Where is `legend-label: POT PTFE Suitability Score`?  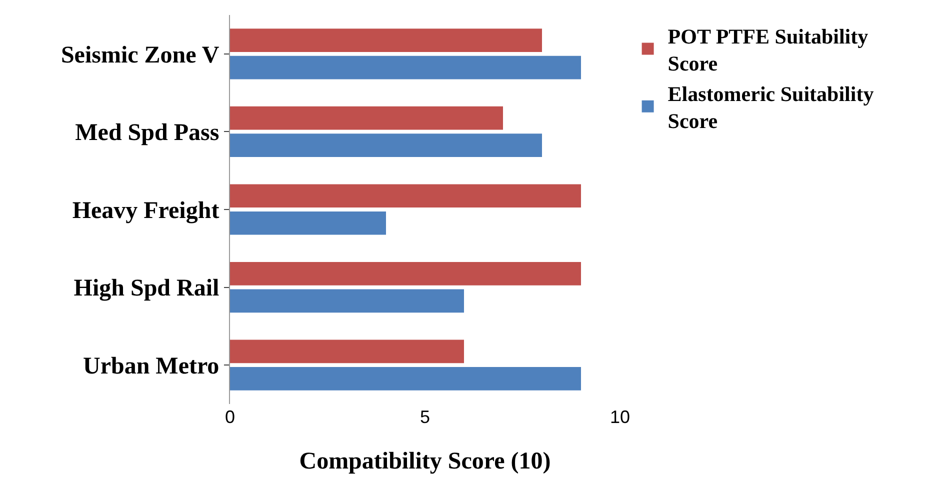
legend-label: POT PTFE Suitability Score is located at coordinates (768, 50).